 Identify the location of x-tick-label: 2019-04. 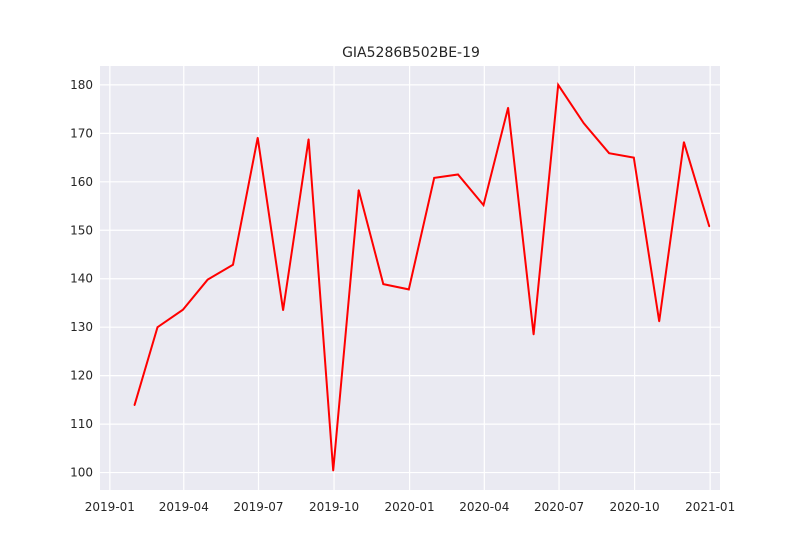
(184, 507).